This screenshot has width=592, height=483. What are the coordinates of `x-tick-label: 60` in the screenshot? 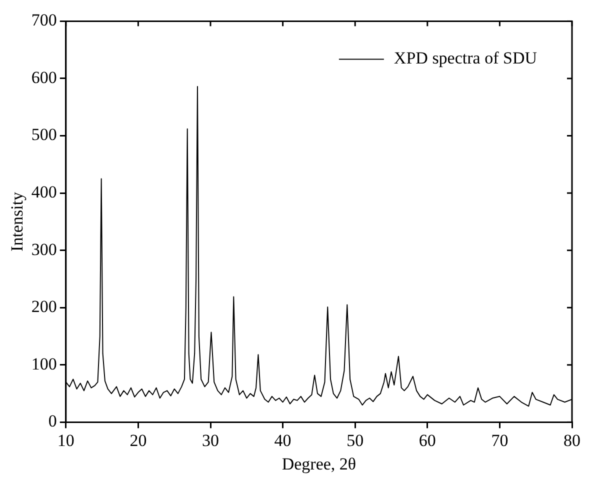 It's located at (427, 440).